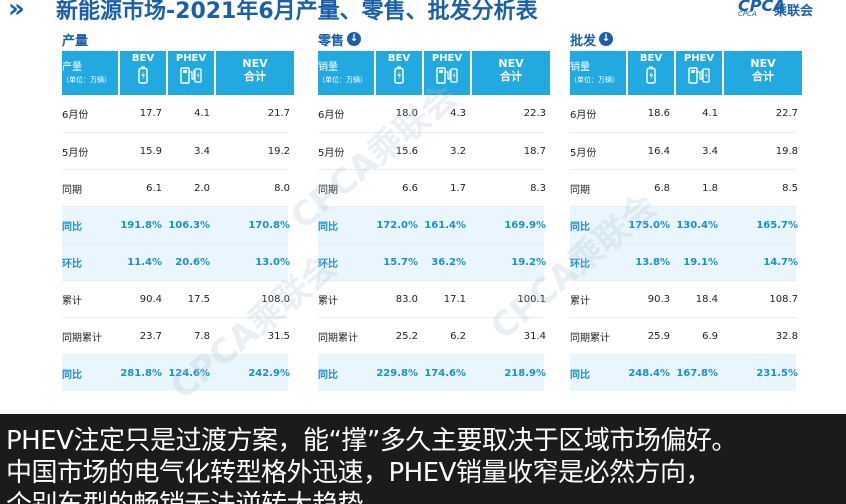  Describe the element at coordinates (525, 225) in the screenshot. I see `nev-value: 169.9%` at that location.